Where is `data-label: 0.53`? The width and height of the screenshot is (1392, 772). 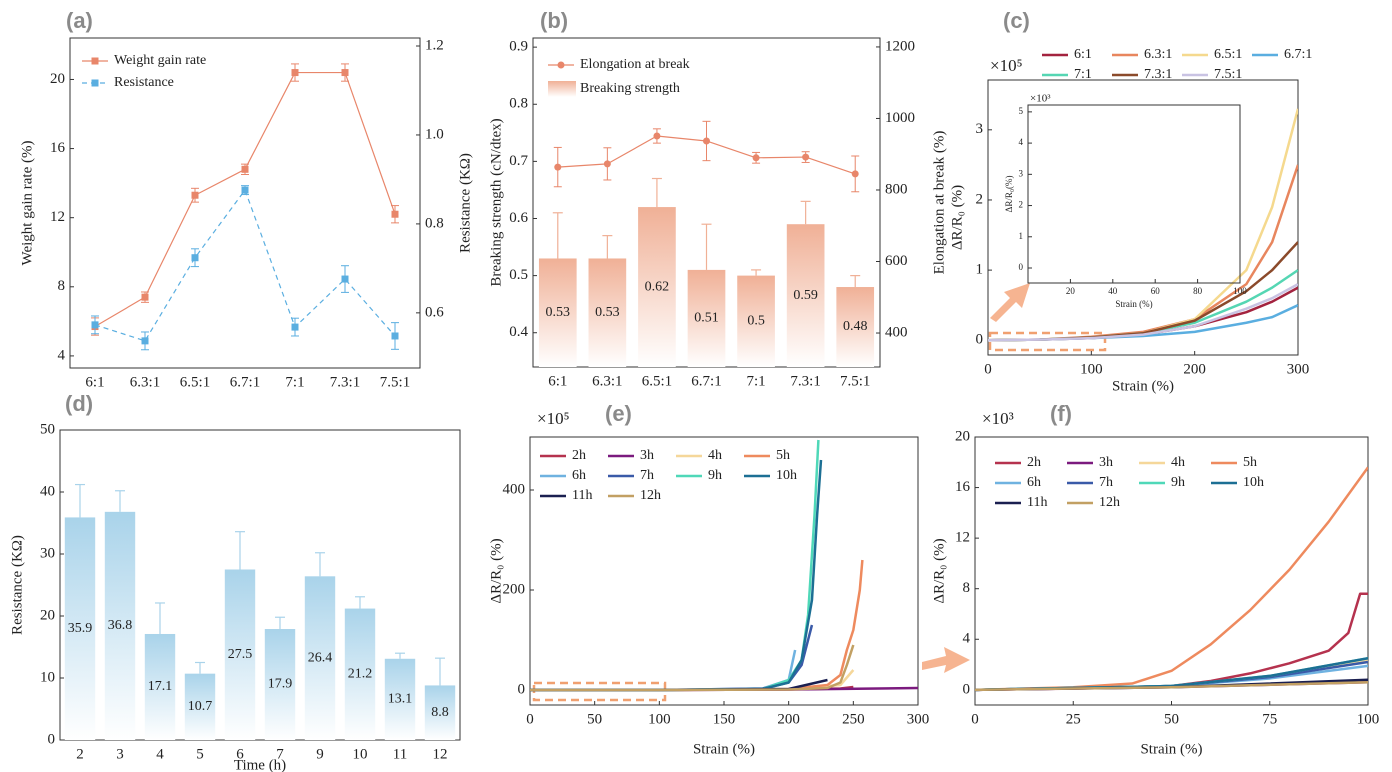
data-label: 0.53 is located at coordinates (607, 312).